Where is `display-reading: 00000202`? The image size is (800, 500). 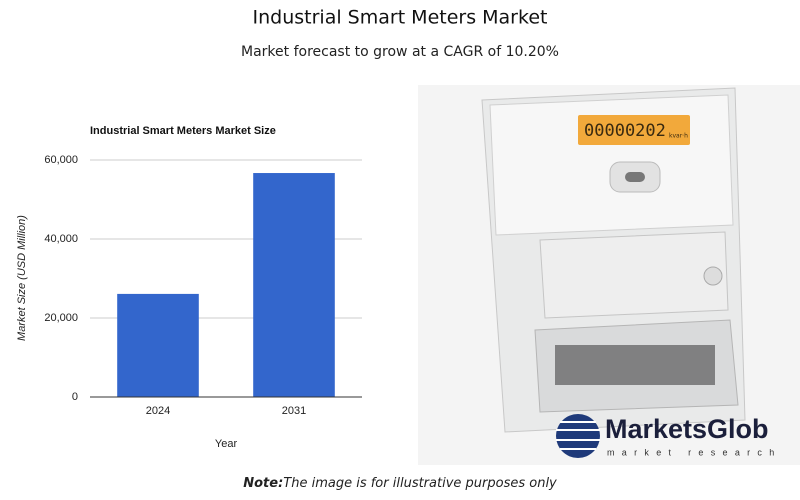
display-reading: 00000202 is located at coordinates (625, 131).